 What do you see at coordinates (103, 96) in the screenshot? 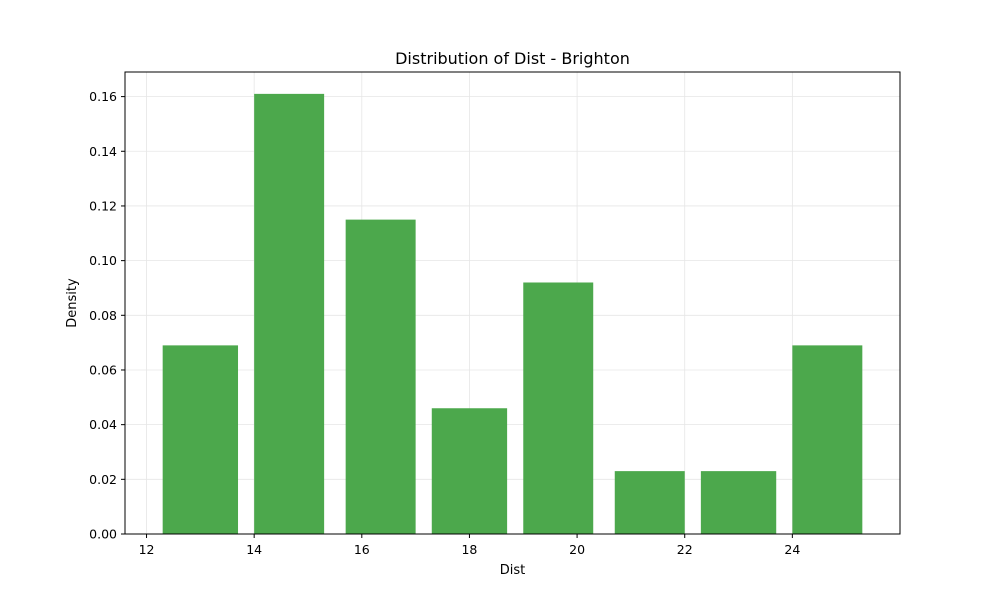
I see `y-tick-label: 0.16` at bounding box center [103, 96].